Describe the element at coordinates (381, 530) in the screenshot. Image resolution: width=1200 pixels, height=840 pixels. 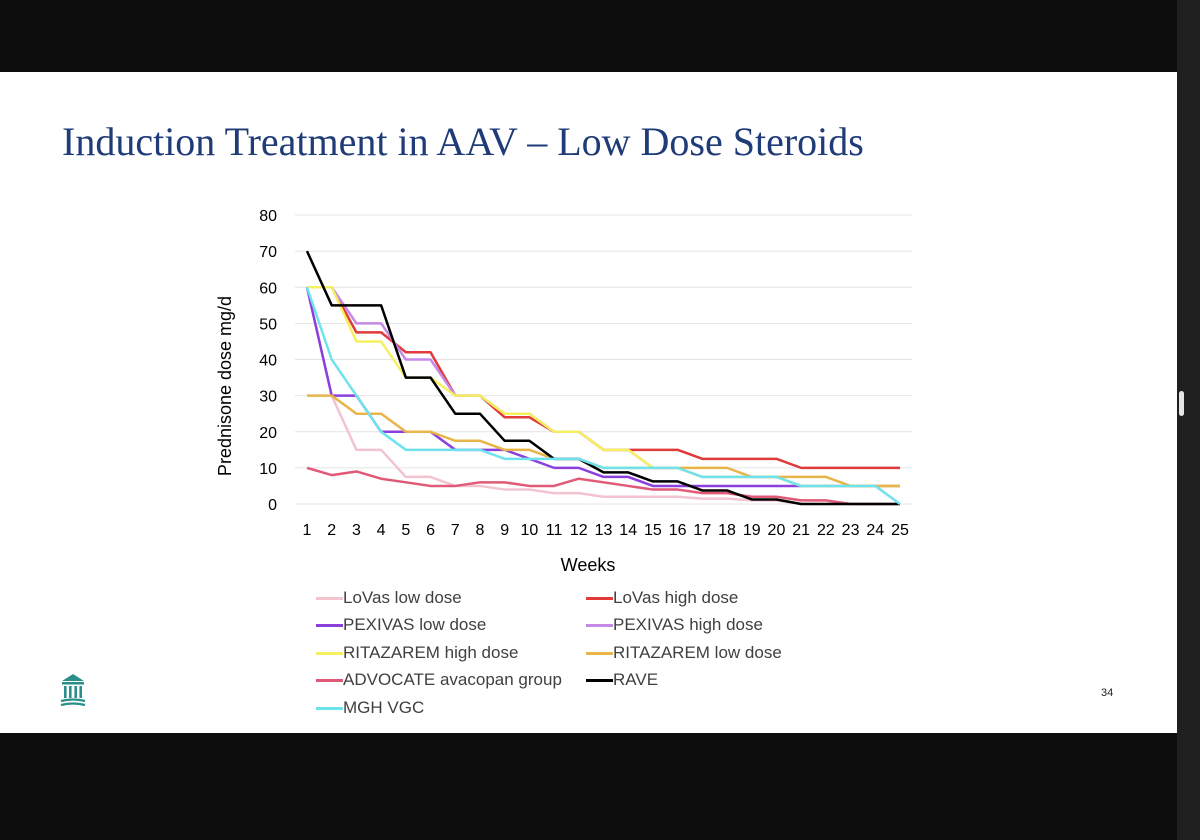
I see `x-tick-label: 4` at that location.